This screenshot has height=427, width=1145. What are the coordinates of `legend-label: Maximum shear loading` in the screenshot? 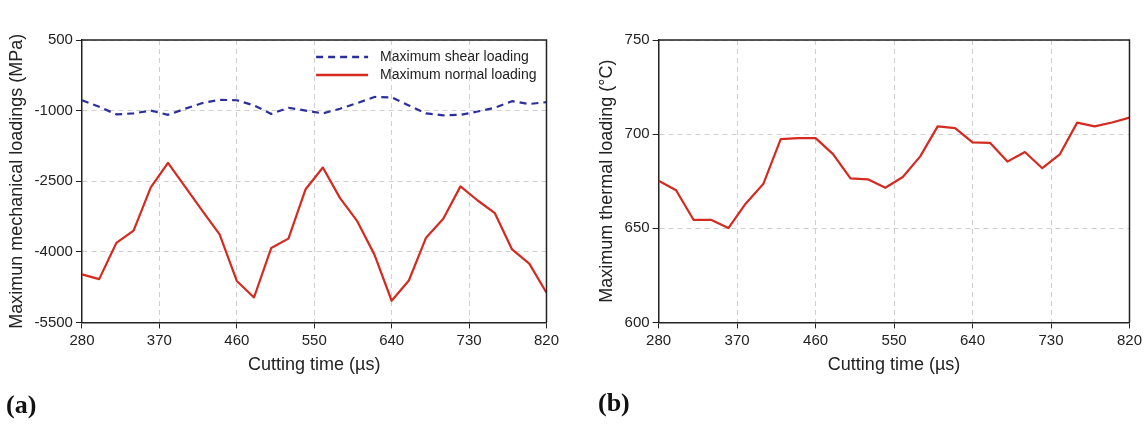 It's located at (454, 55).